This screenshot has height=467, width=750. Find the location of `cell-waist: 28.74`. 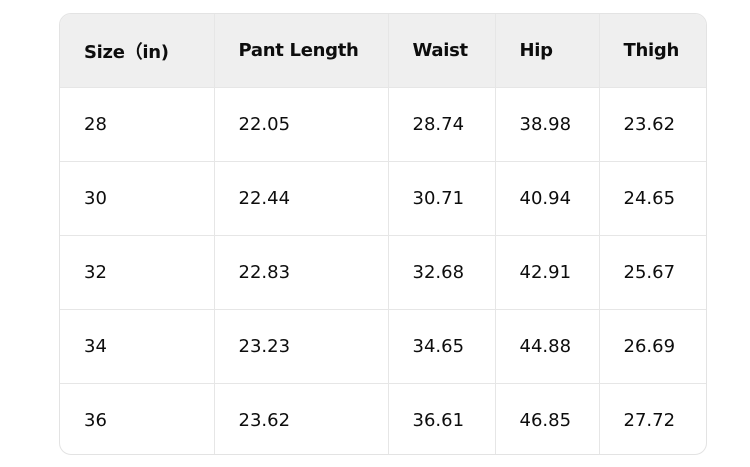

cell-waist: 28.74 is located at coordinates (442, 124).